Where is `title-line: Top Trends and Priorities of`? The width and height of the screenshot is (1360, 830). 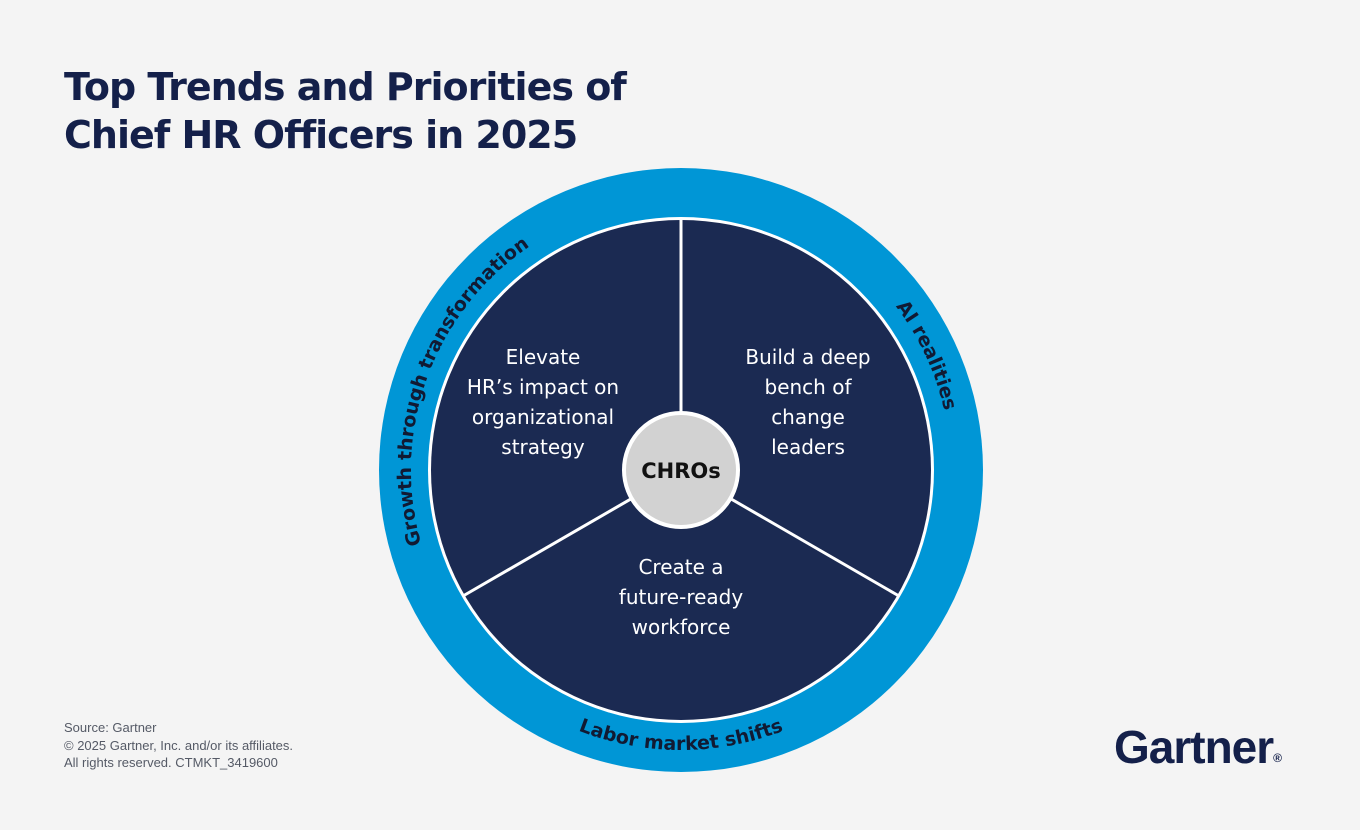
title-line: Top Trends and Priorities of is located at coordinates (345, 87).